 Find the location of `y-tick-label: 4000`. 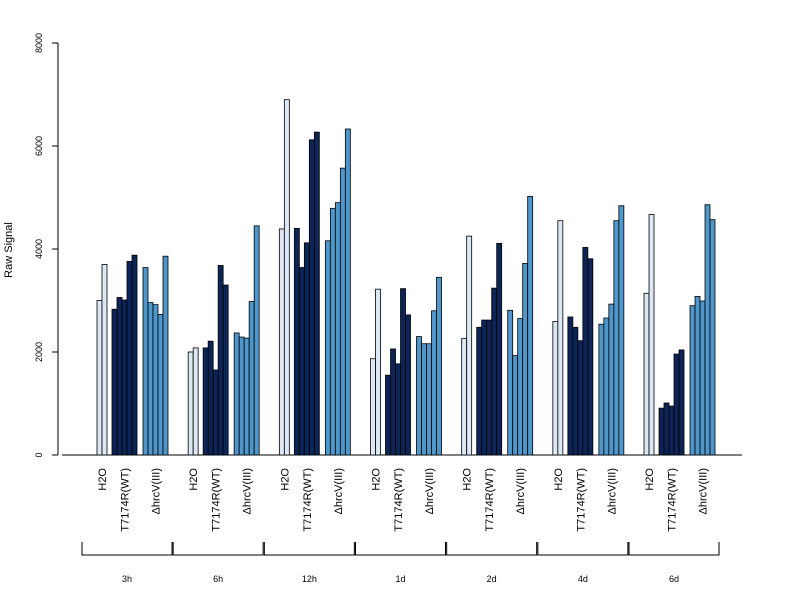

y-tick-label: 4000 is located at coordinates (39, 249).